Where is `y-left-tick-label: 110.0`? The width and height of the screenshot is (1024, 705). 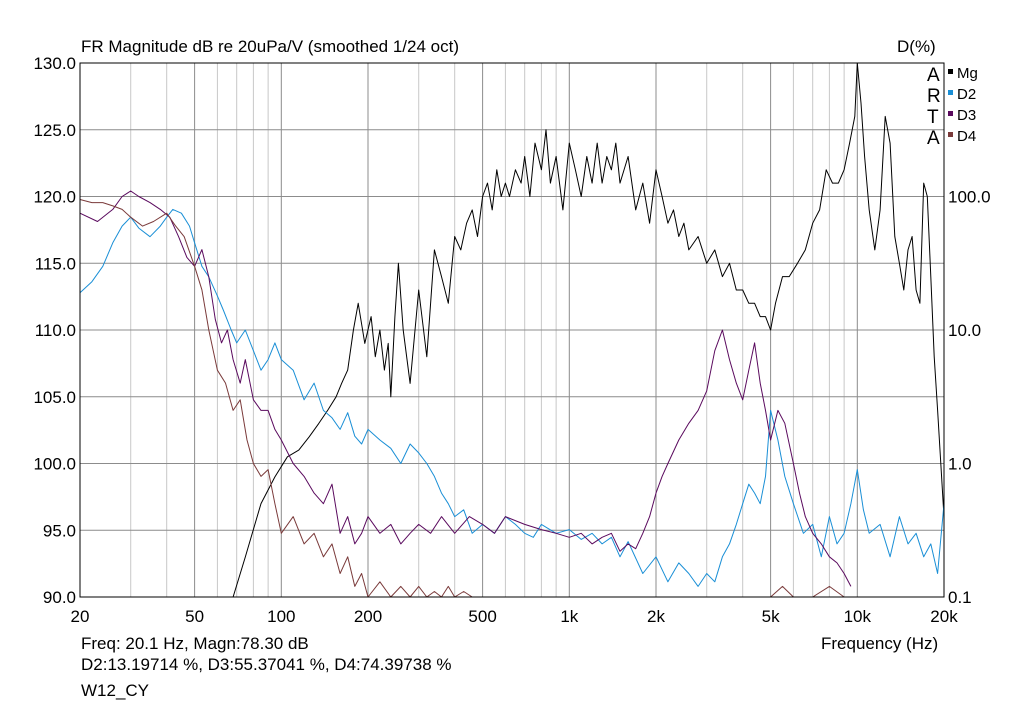 y-left-tick-label: 110.0 is located at coordinates (55, 330).